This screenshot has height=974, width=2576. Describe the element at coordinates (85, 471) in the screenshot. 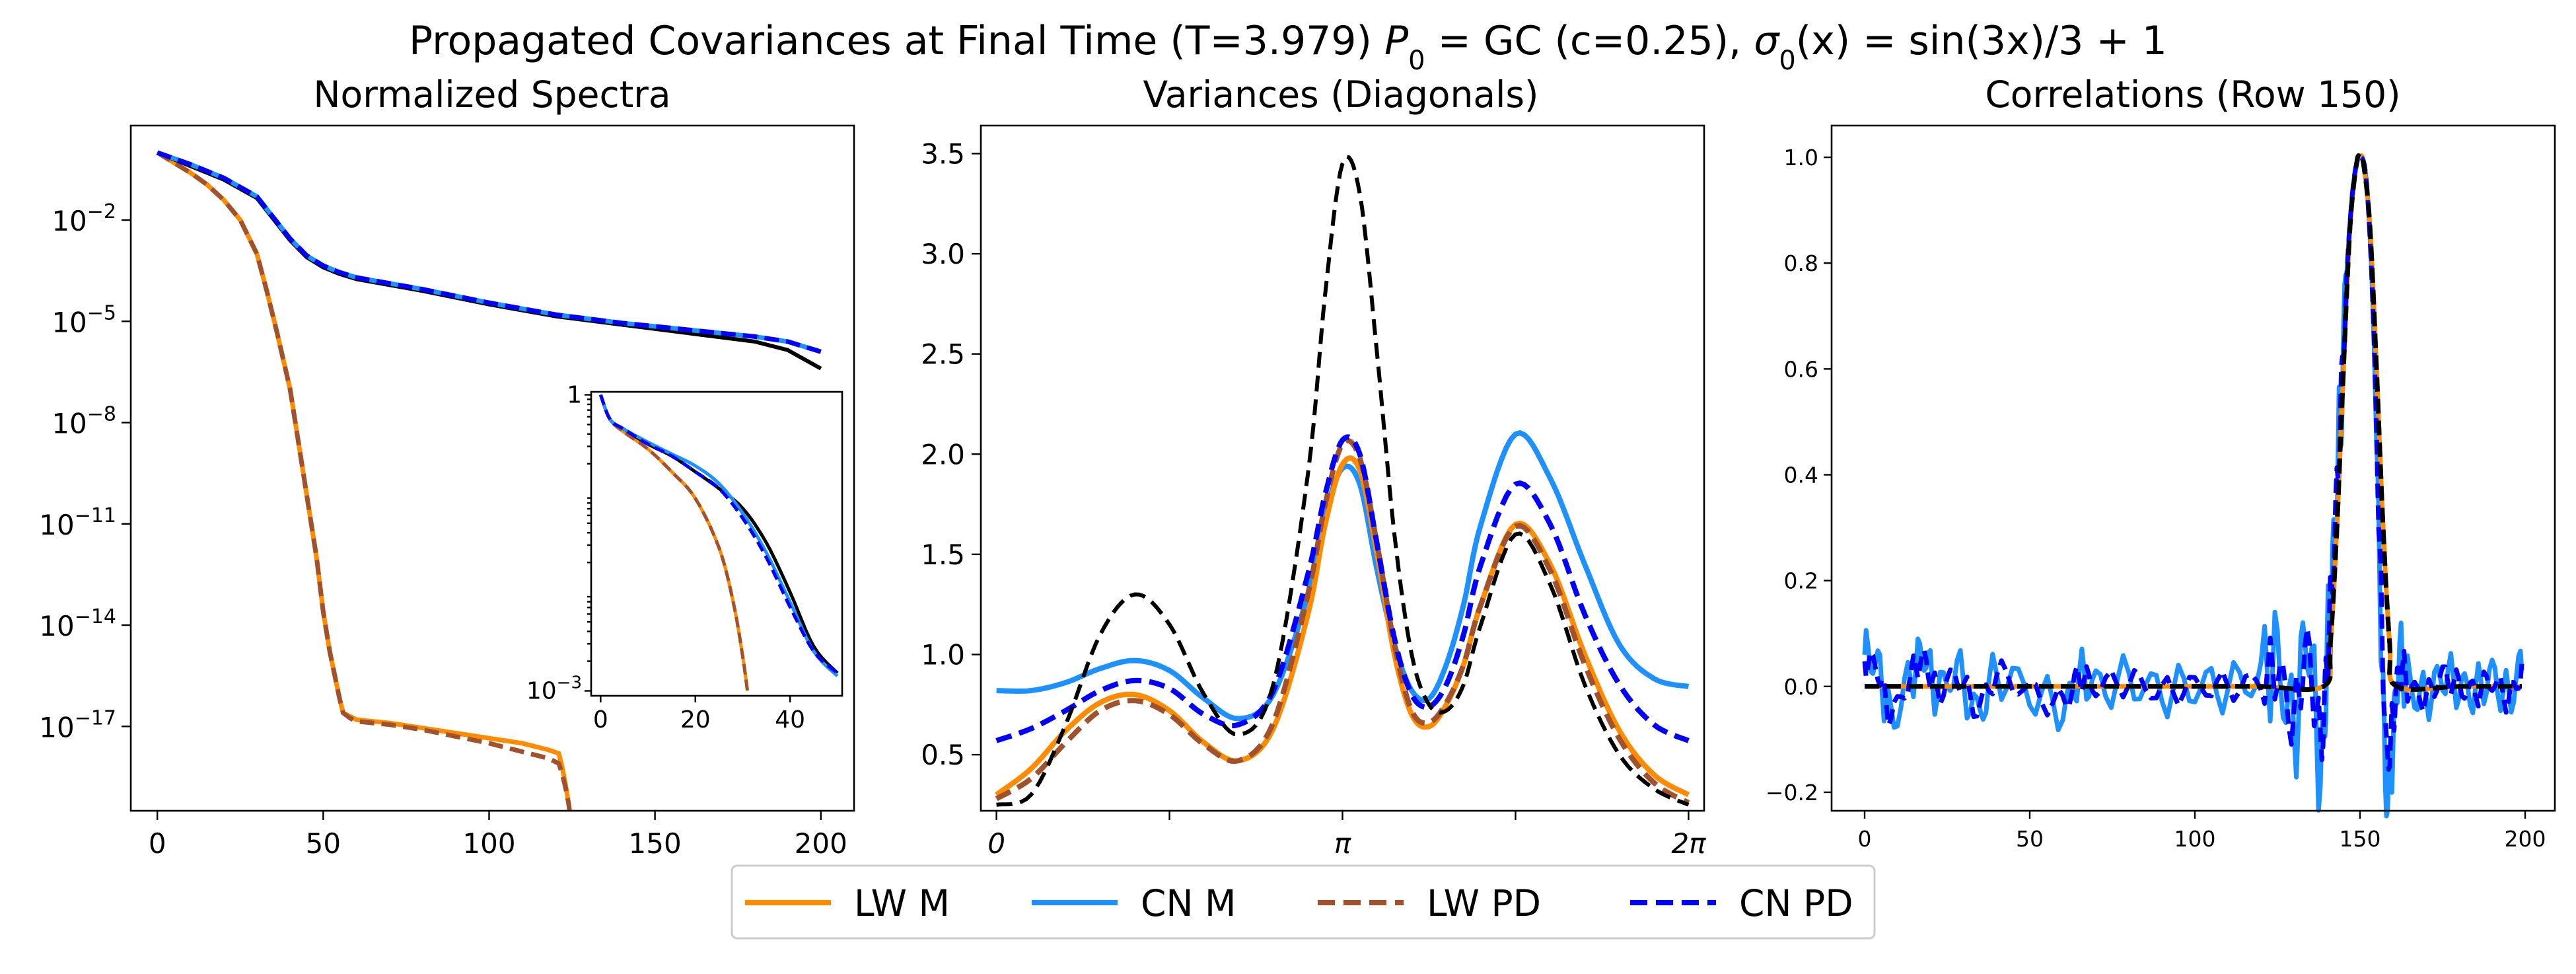

I see `spectra-y-ticks: 10⁻² 10⁻⁵ 10⁻⁸ 10⁻¹¹ 10⁻¹⁴ 10⁻¹⁷` at that location.